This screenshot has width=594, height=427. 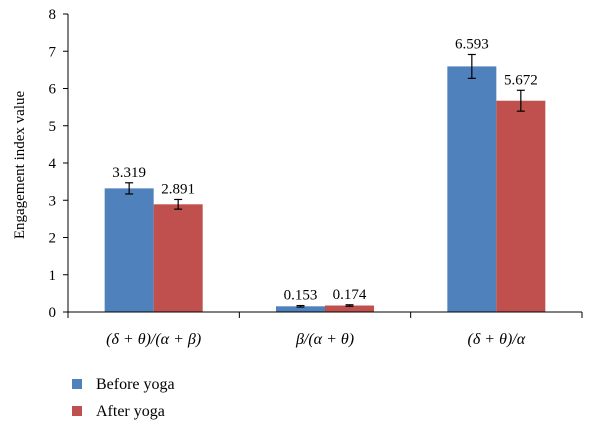 What do you see at coordinates (178, 189) in the screenshot?
I see `data-label: 2.891` at bounding box center [178, 189].